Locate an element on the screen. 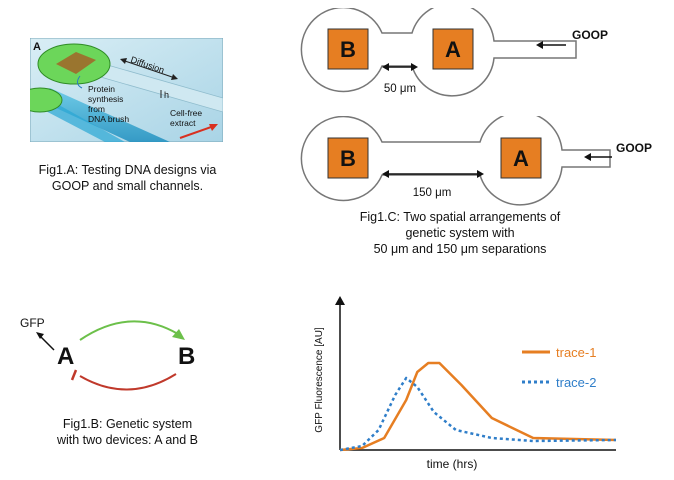 This screenshot has width=674, height=480. extract-flow-arrow is located at coordinates (213, 127).